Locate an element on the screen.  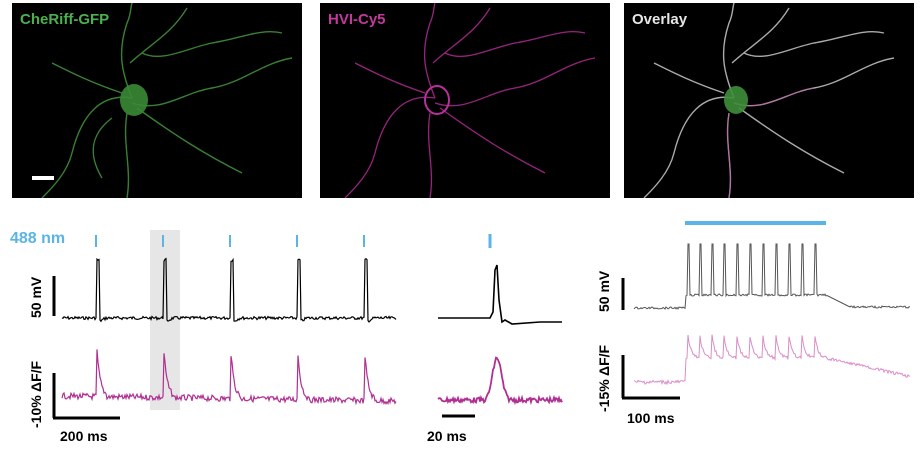
neuron-image-overlay is located at coordinates (769, 100).